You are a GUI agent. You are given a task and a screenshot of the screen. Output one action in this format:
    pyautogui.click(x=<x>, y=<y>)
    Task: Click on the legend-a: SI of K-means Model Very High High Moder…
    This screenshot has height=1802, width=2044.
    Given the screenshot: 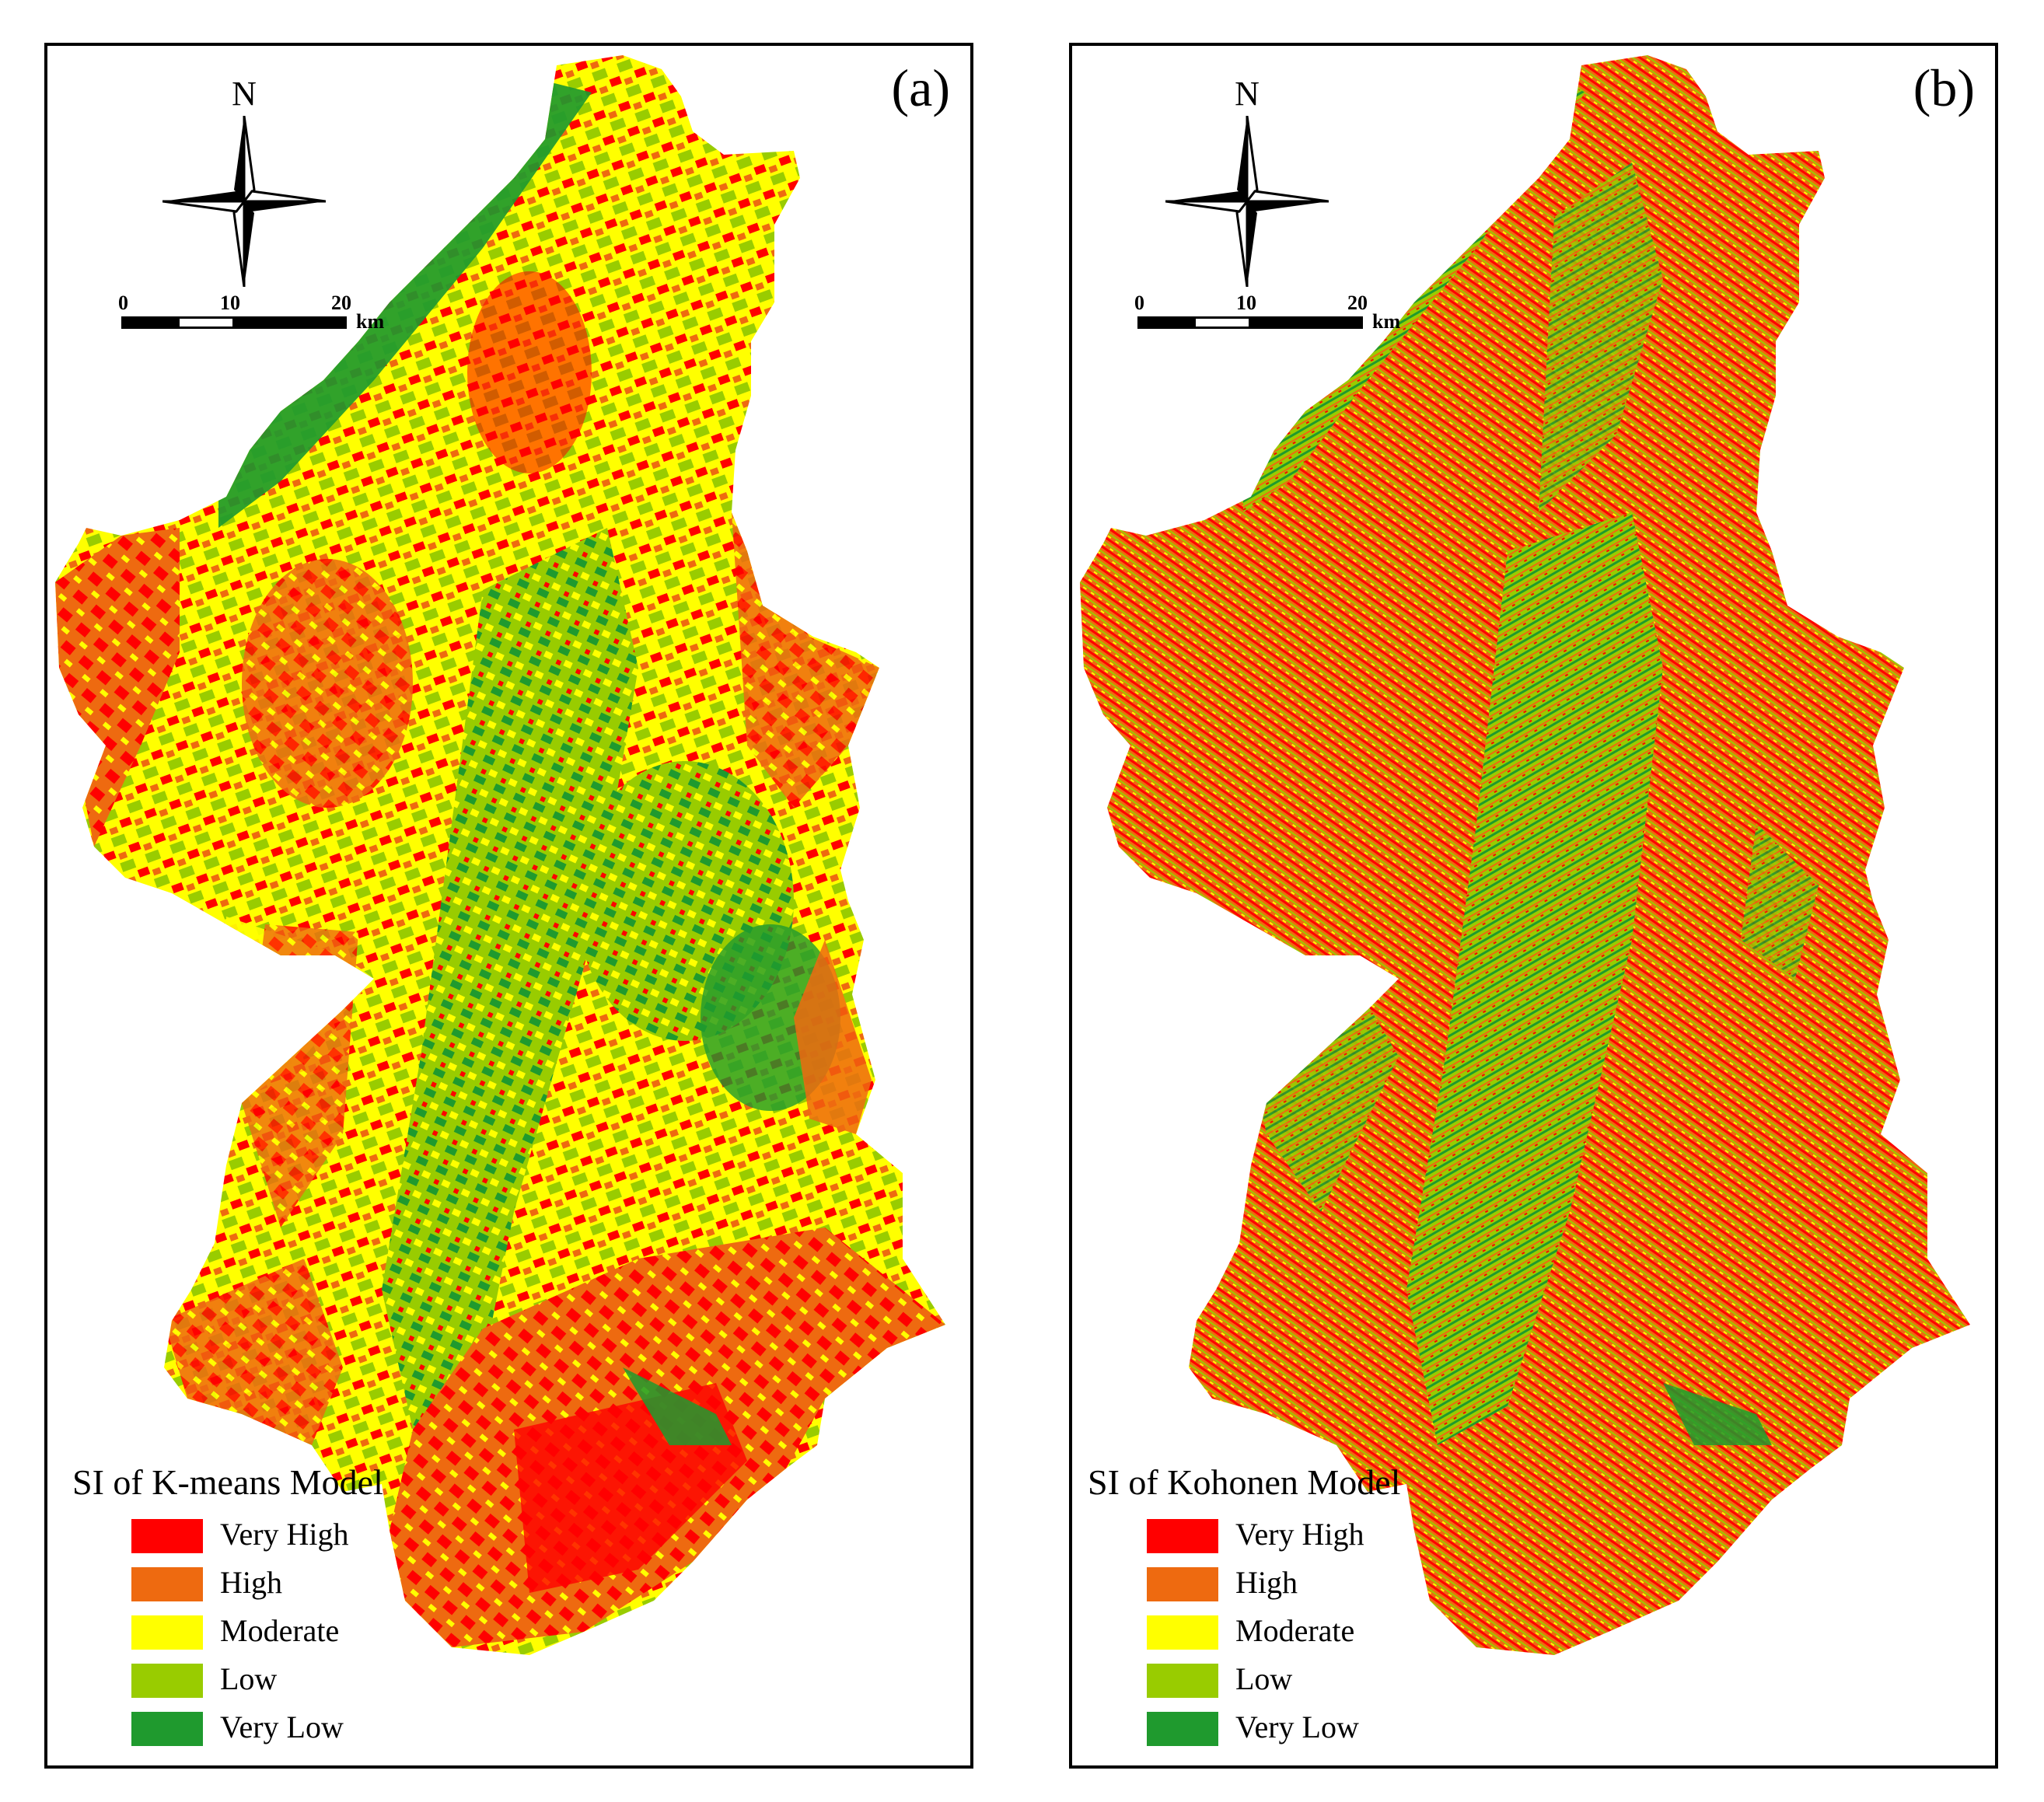 What is the action you would take?
    pyautogui.click(x=313, y=1610)
    